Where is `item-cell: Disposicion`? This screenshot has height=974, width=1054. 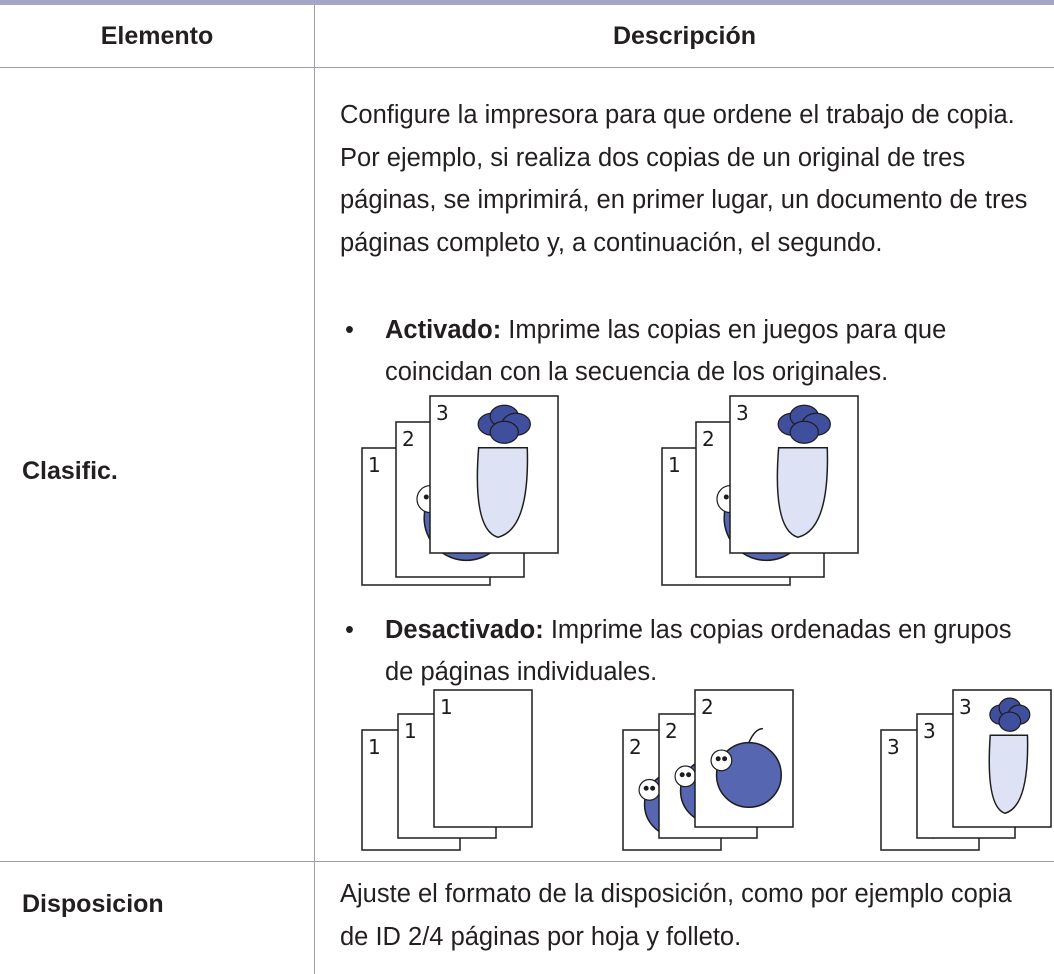
item-cell: Disposicion is located at coordinates (93, 904).